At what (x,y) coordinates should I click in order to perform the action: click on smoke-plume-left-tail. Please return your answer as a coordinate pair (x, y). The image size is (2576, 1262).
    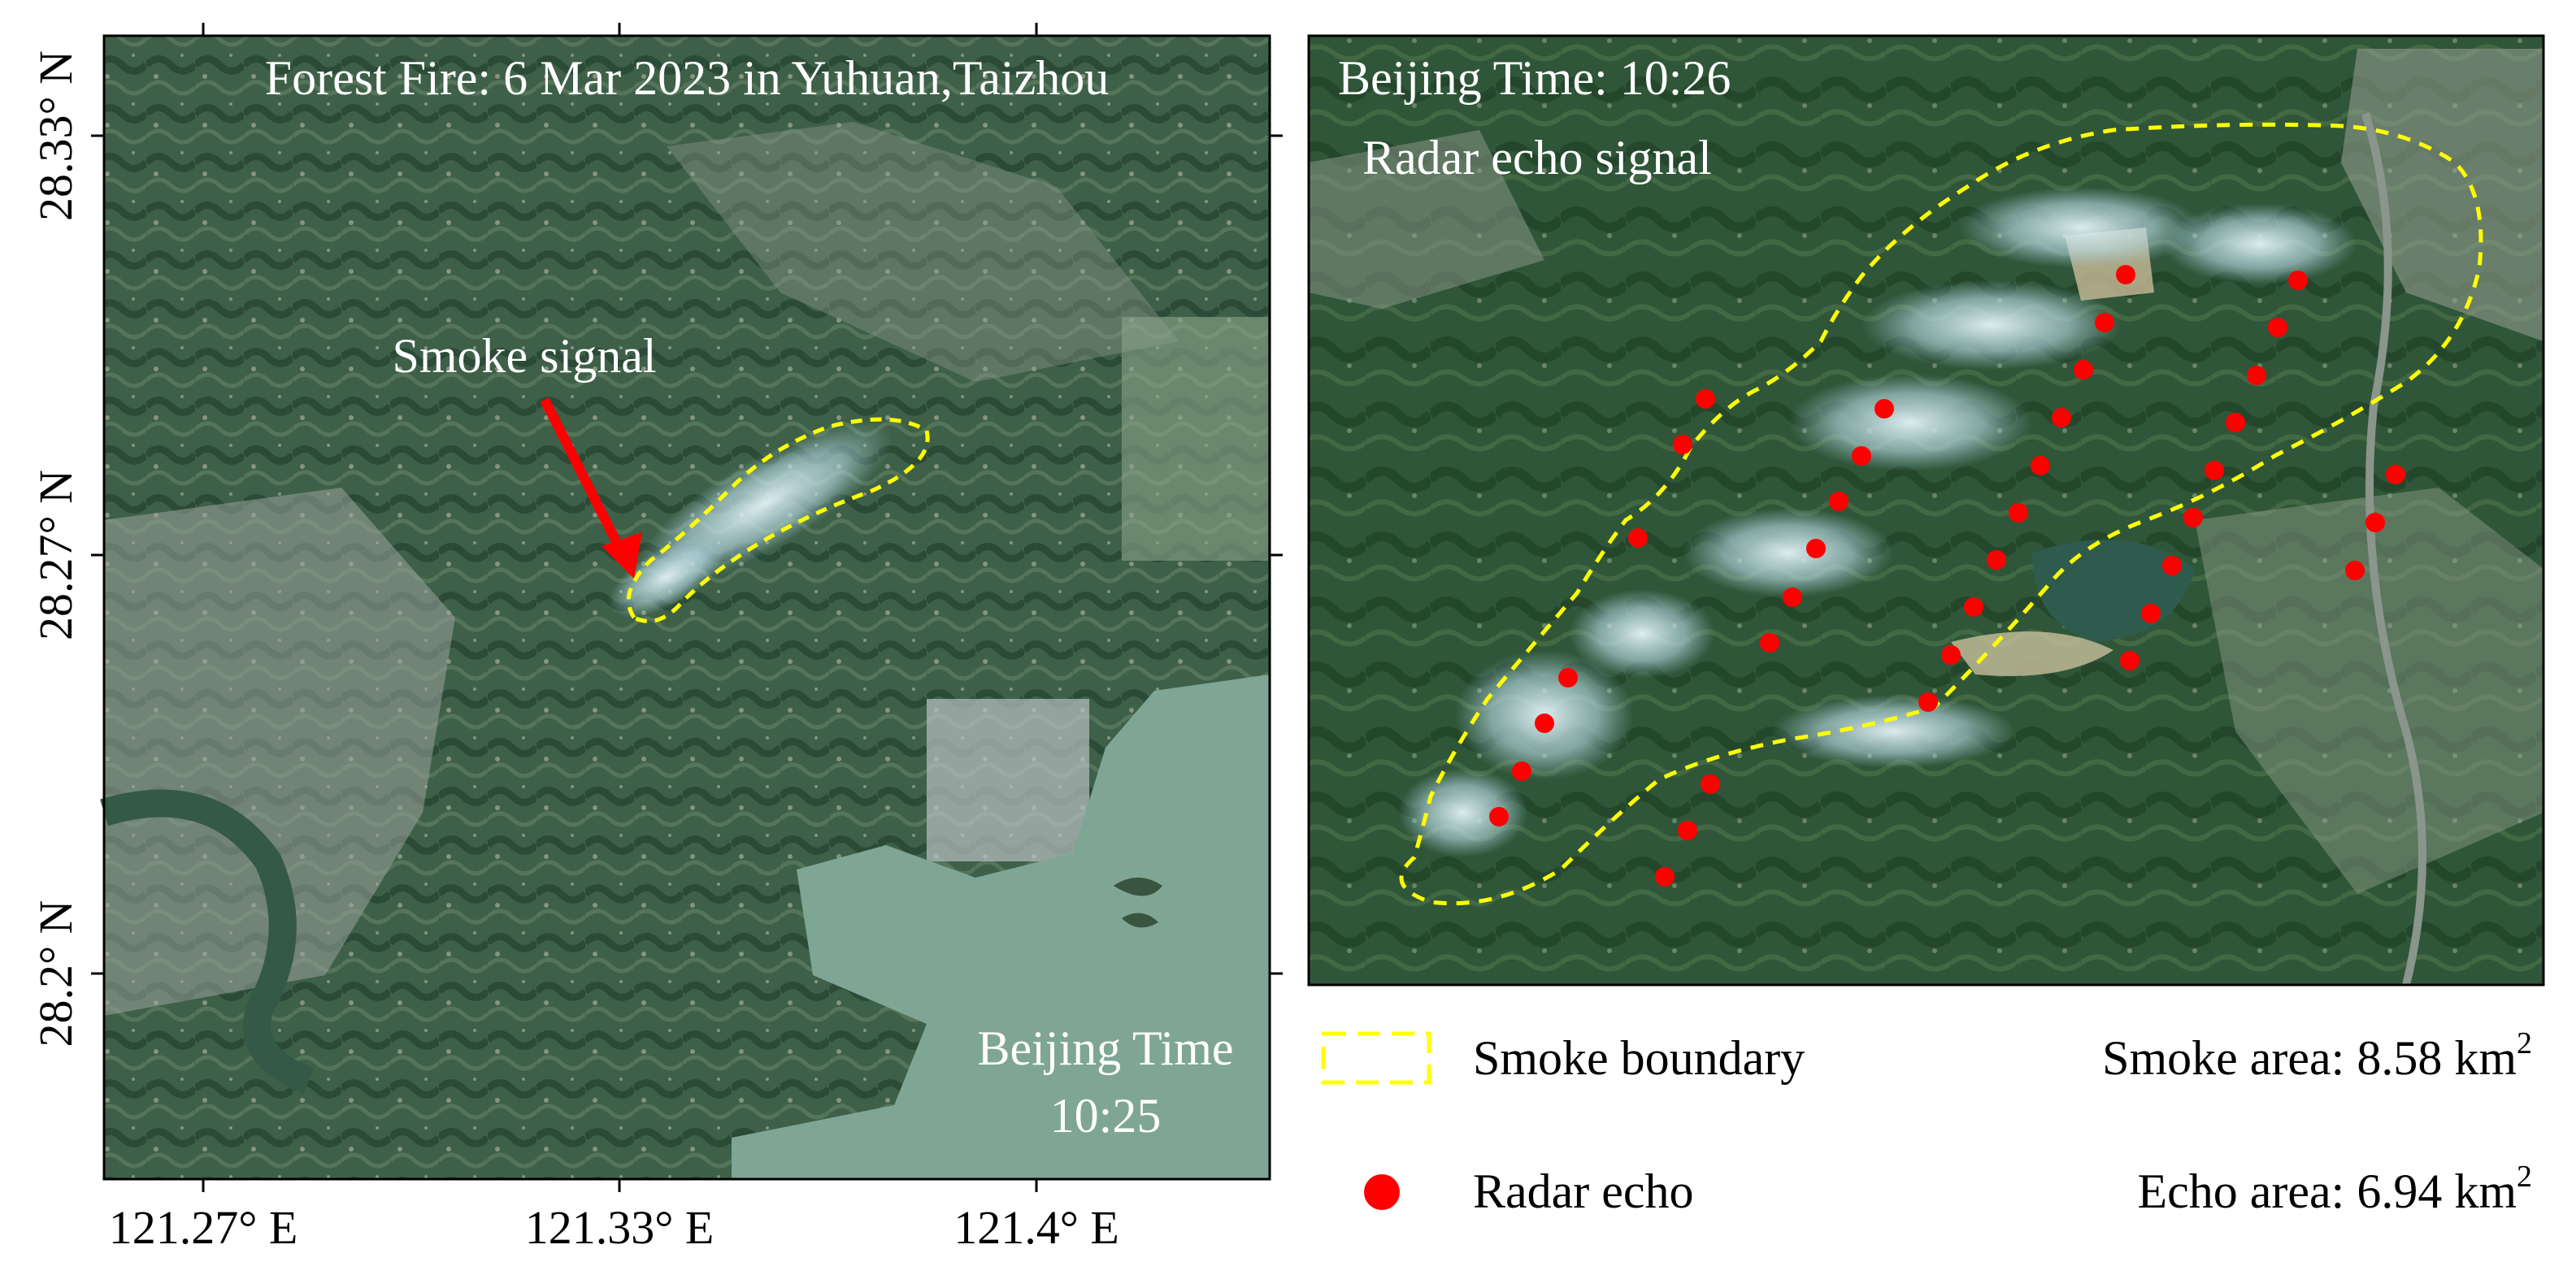
    Looking at the image, I should click on (666, 577).